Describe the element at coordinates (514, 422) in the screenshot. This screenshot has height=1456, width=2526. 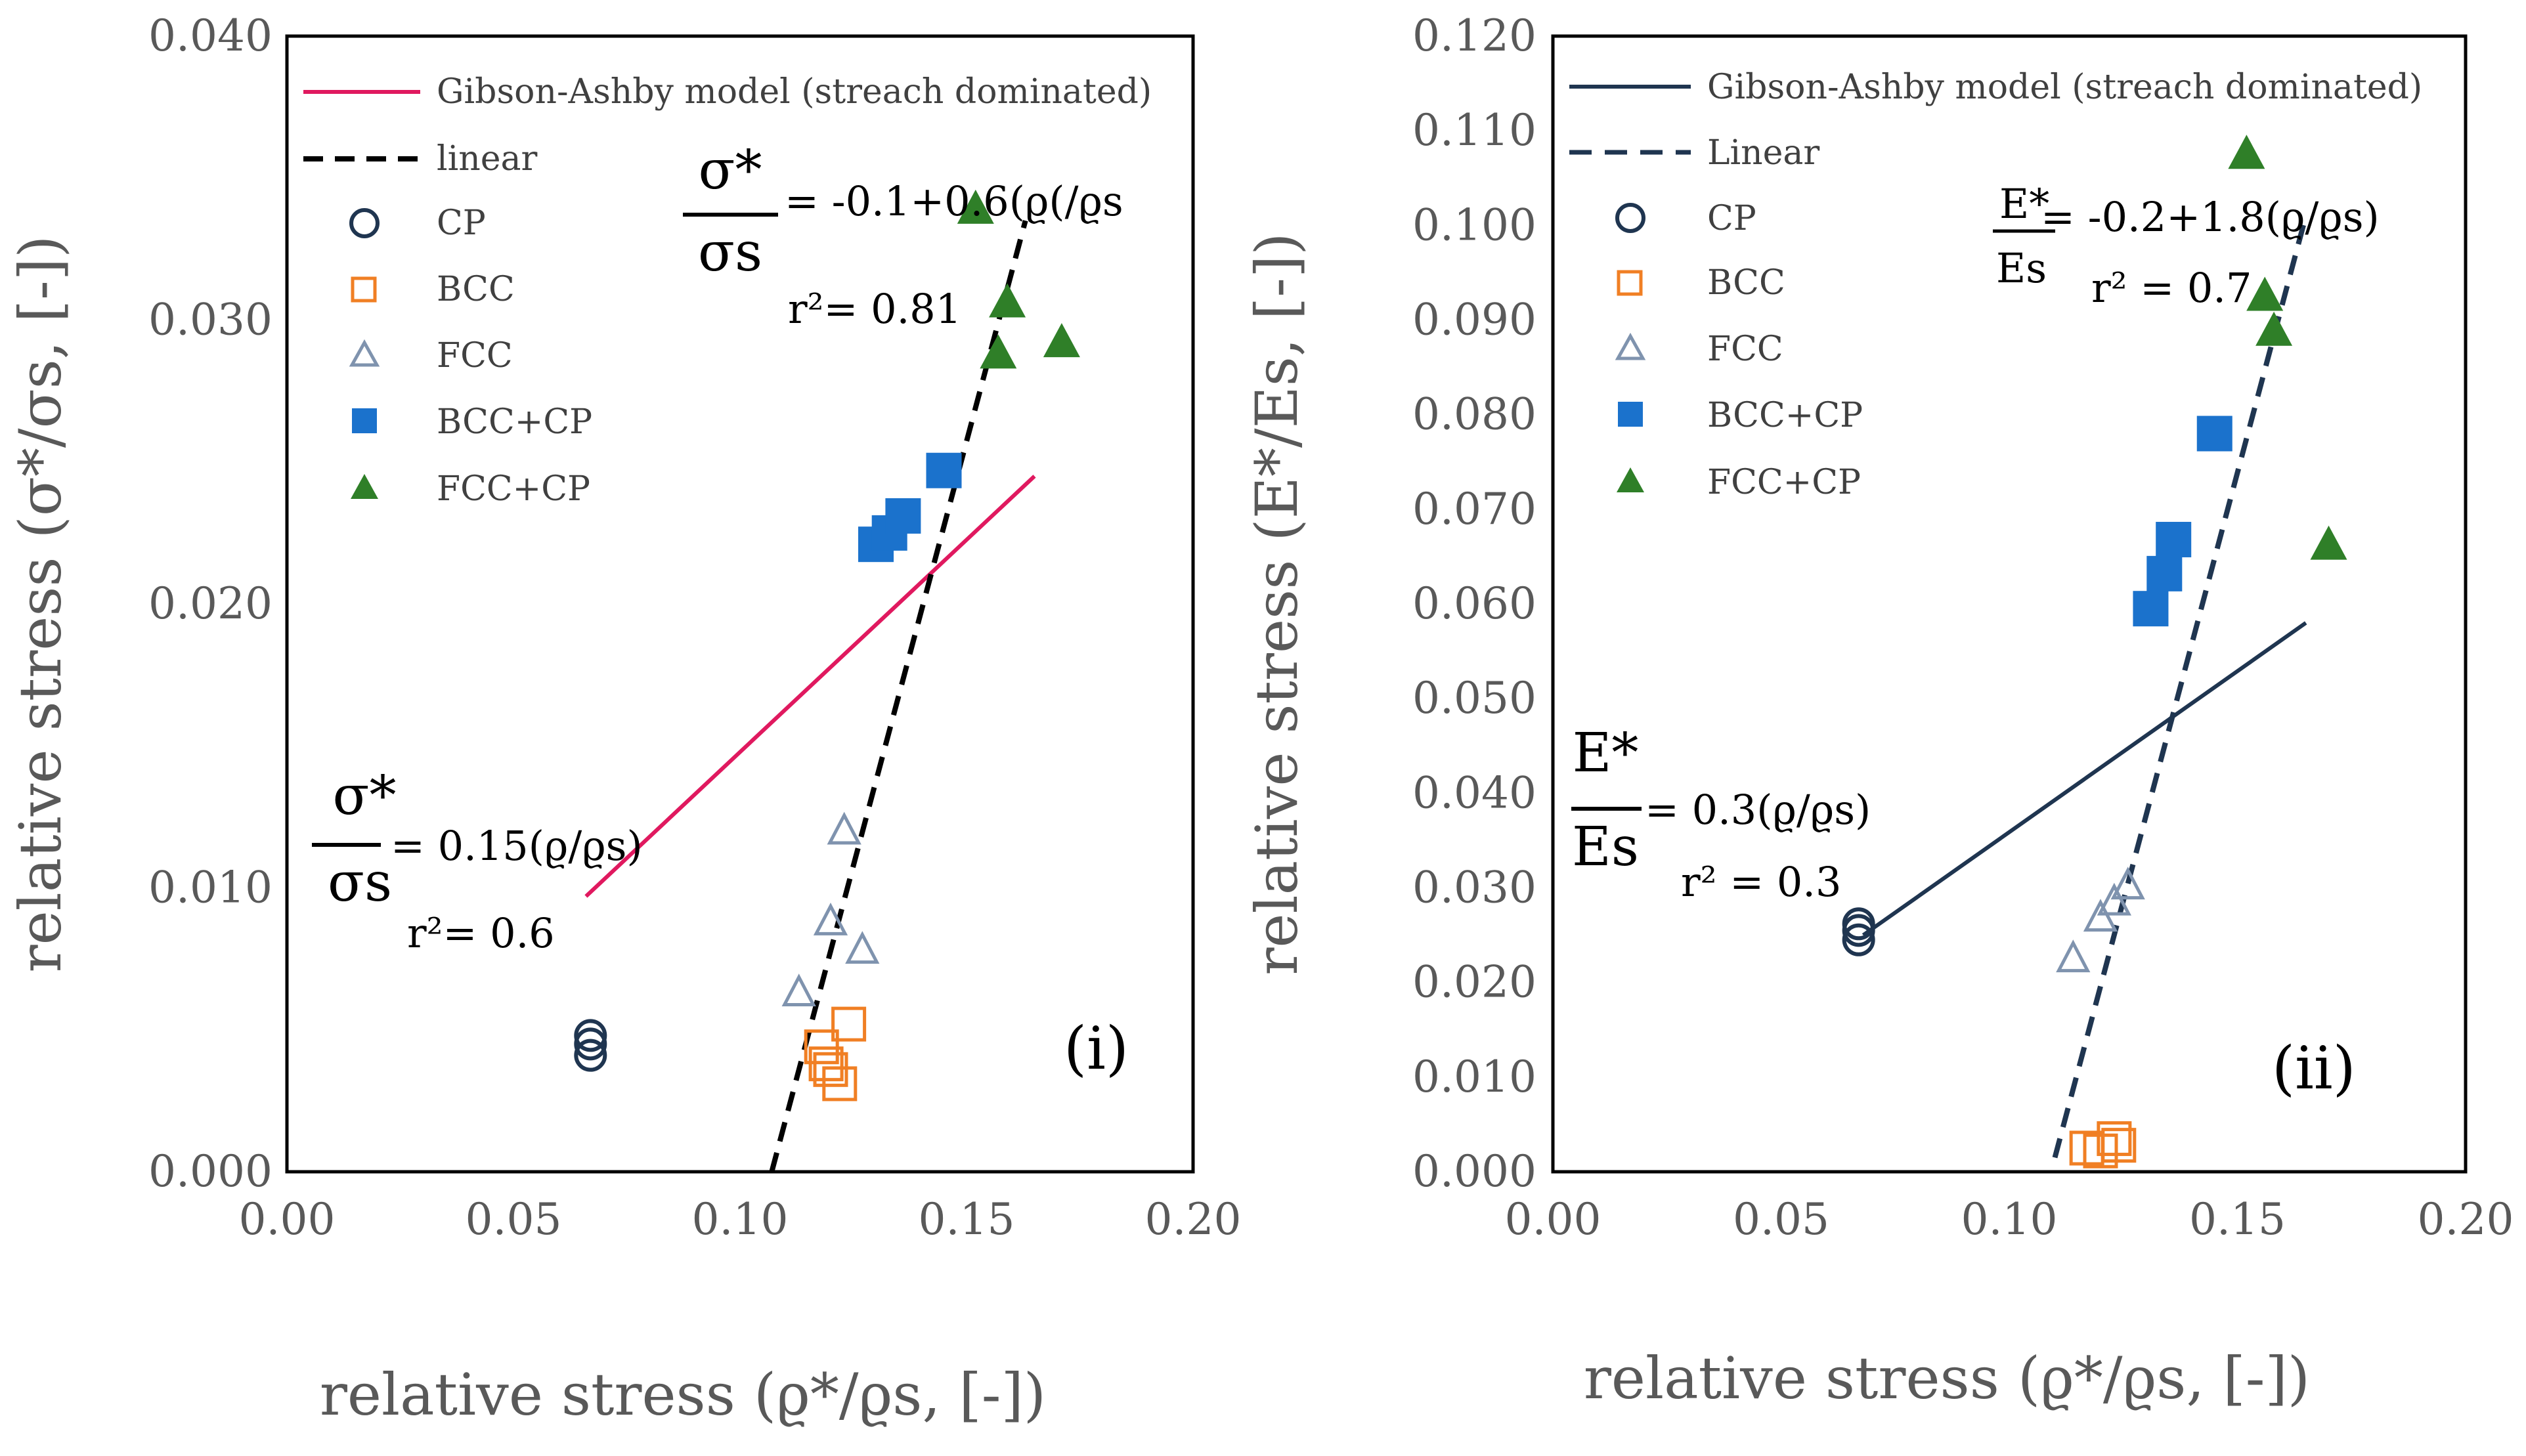
I see `legend-label-bcc-cp-i: BCC+CP` at that location.